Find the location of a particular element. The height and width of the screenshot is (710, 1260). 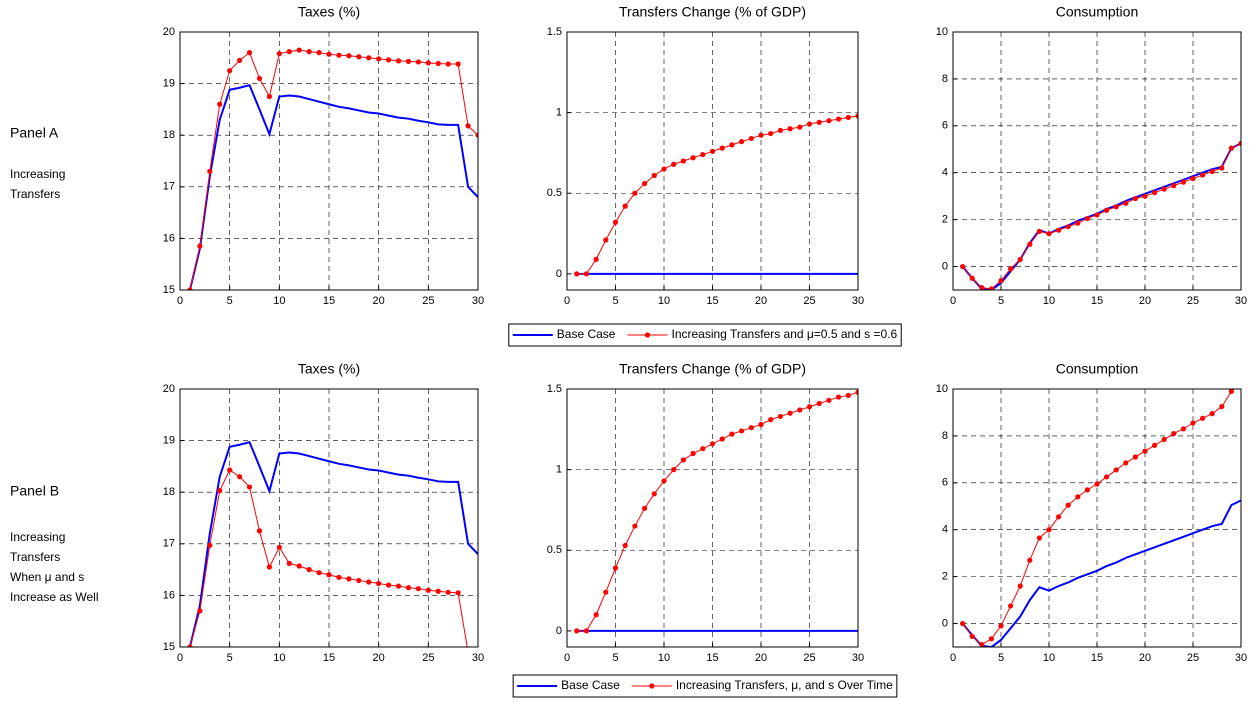

legend-label: Base Case is located at coordinates (590, 685).